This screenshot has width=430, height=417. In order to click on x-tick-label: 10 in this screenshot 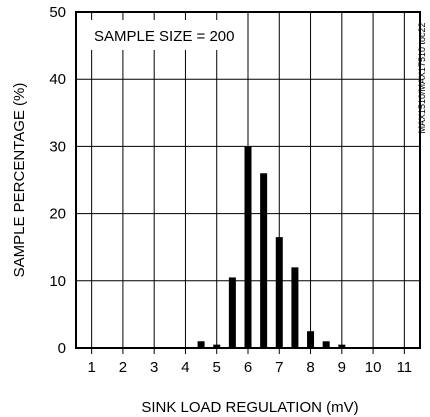, I will do `click(373, 367)`.